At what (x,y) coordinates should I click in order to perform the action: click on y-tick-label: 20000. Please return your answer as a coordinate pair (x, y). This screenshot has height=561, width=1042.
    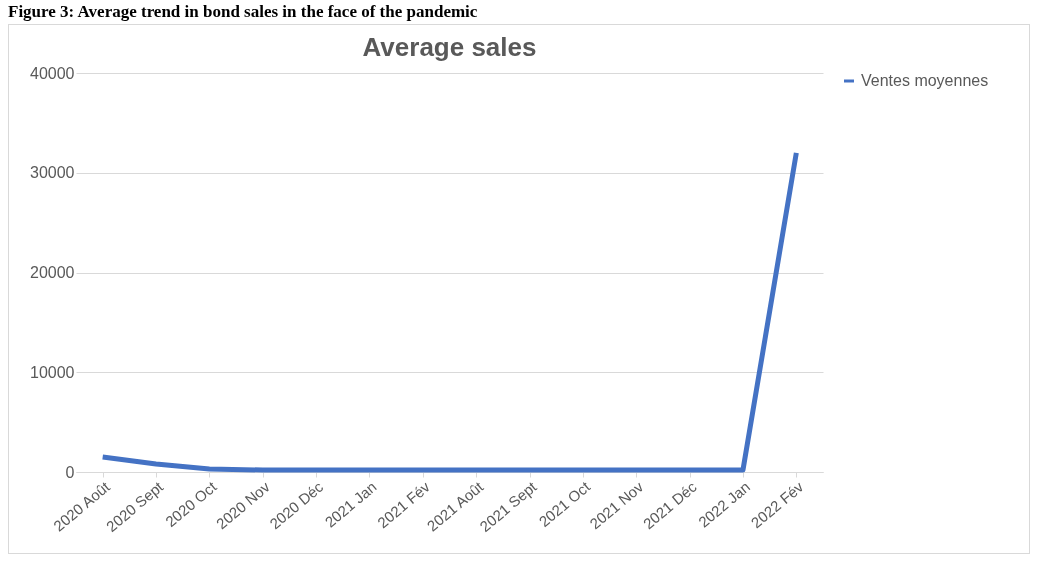
    Looking at the image, I should click on (52, 272).